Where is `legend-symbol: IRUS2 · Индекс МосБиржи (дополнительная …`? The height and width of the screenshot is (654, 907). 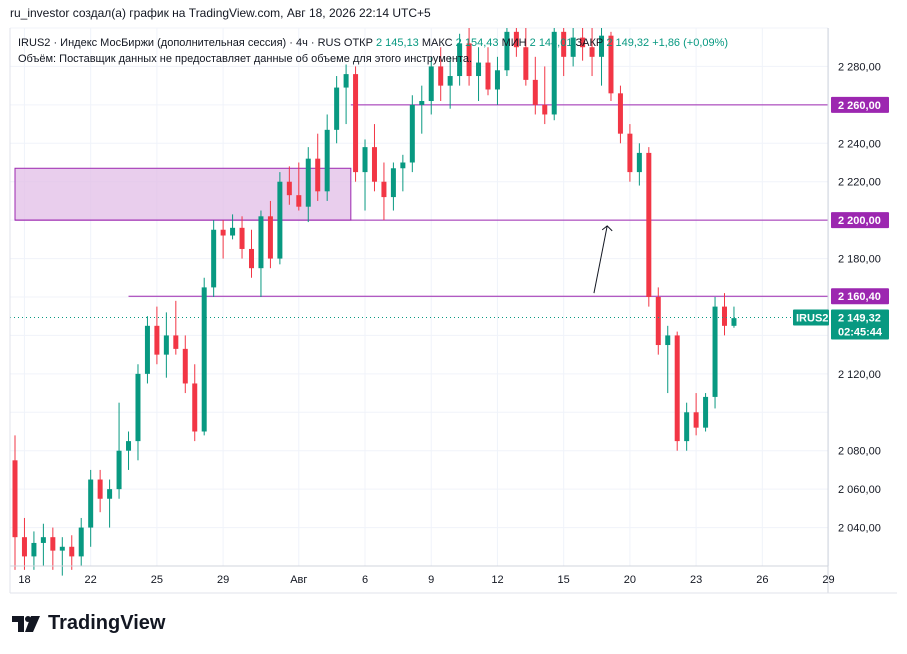 legend-symbol: IRUS2 · Индекс МосБиржи (дополнительная … is located at coordinates (179, 43).